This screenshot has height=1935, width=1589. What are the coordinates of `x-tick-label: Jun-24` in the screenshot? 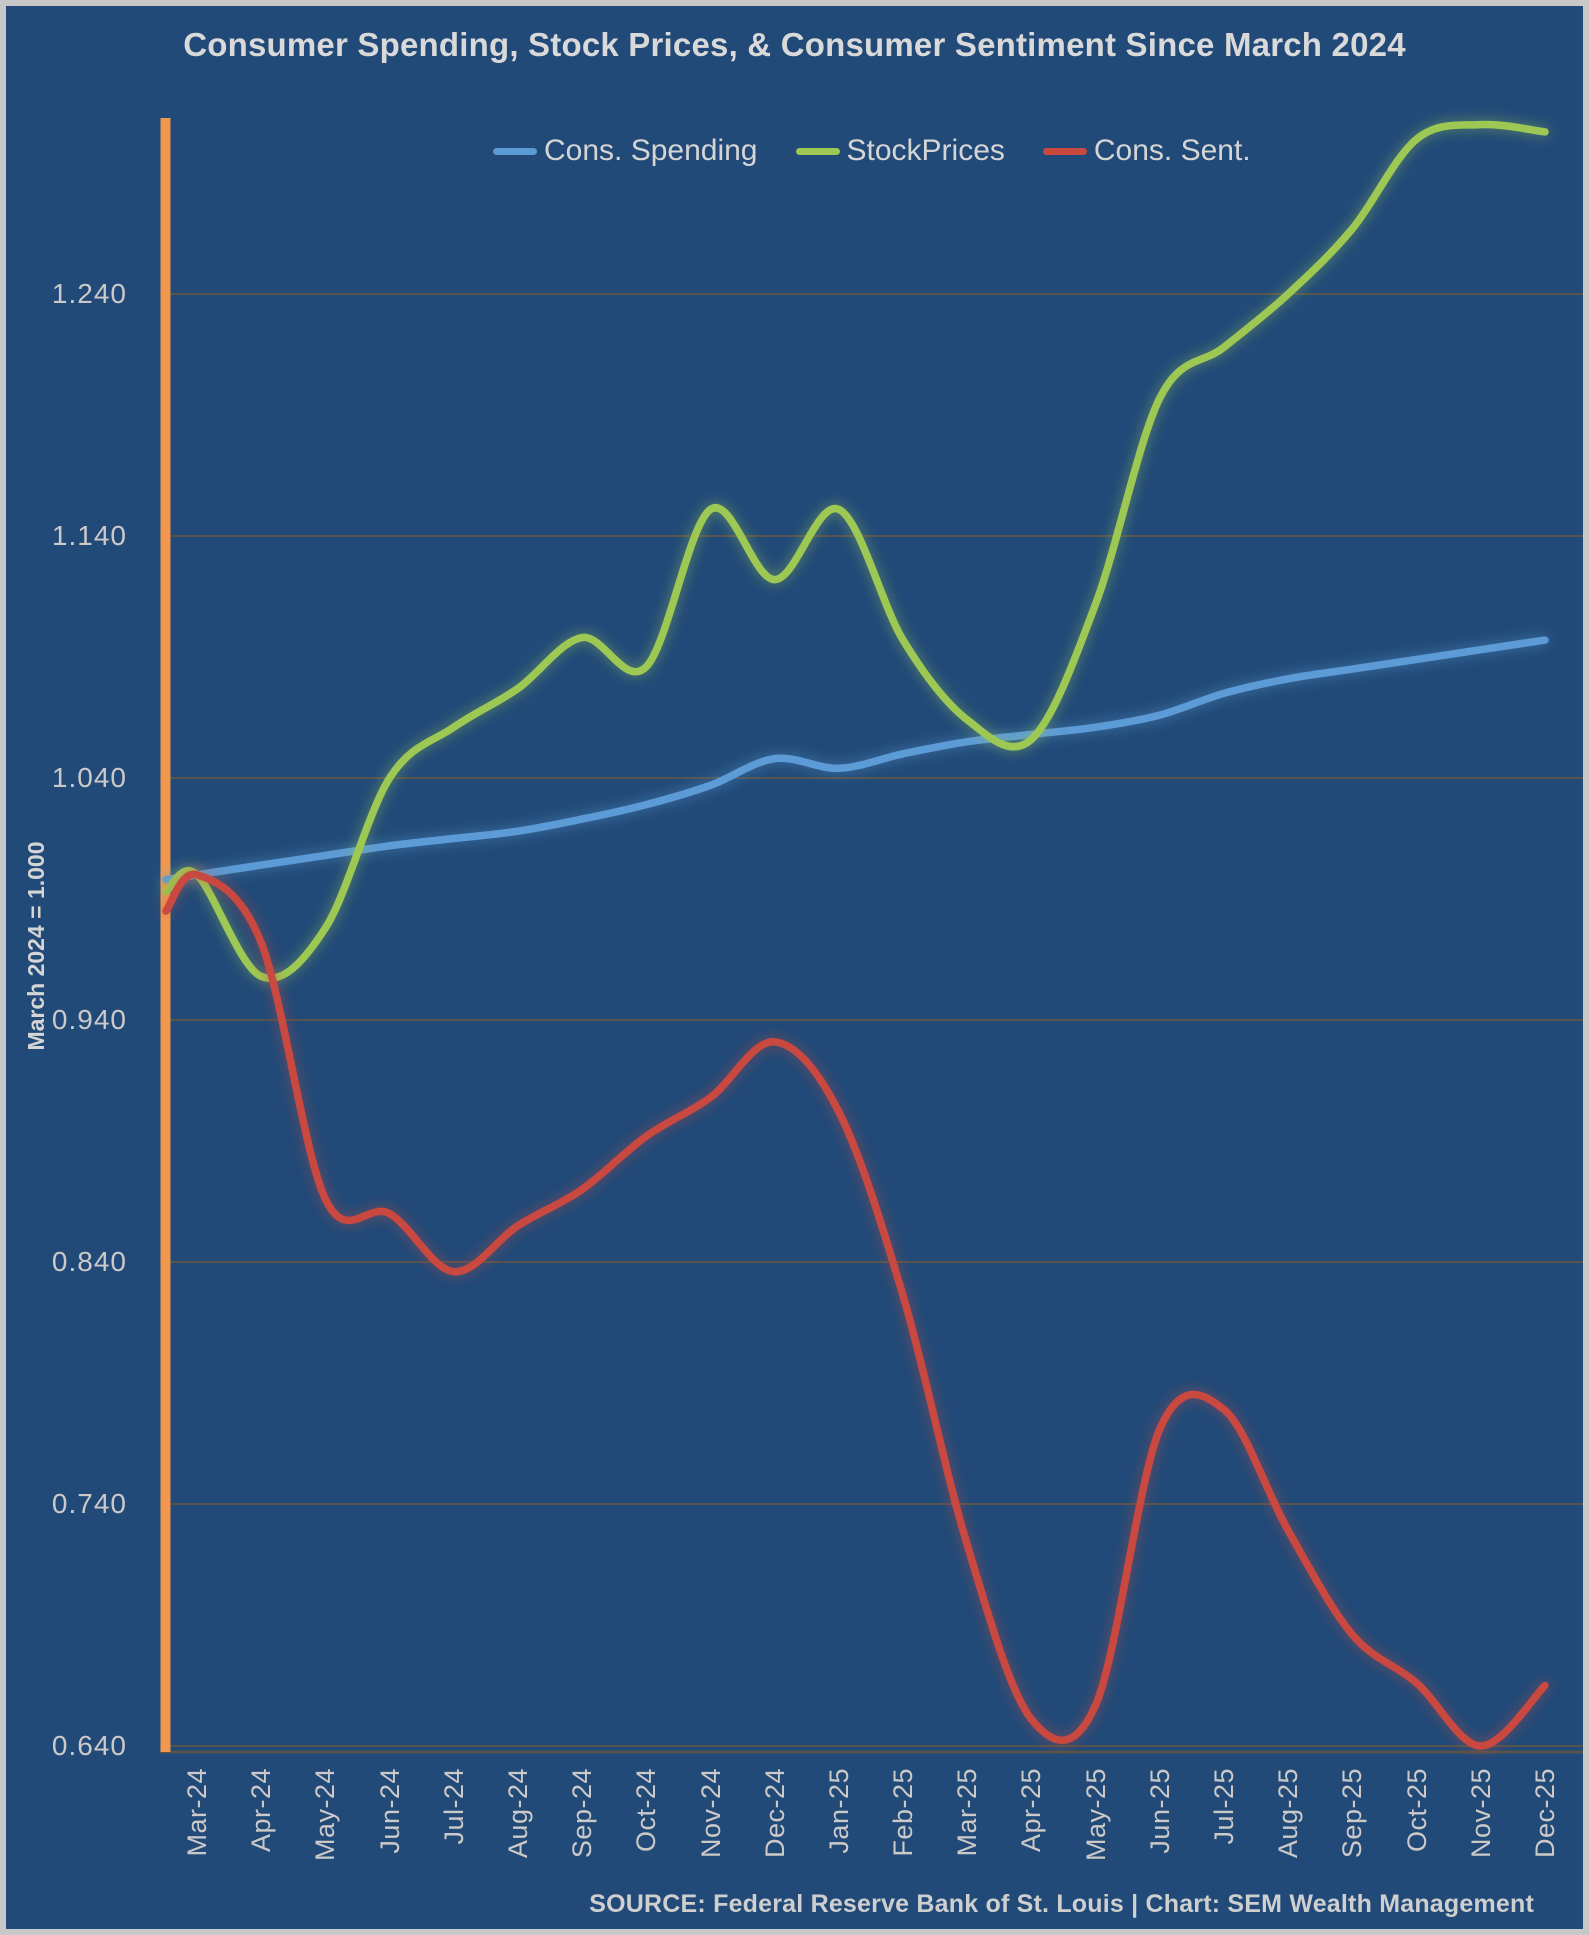 It's located at (390, 1811).